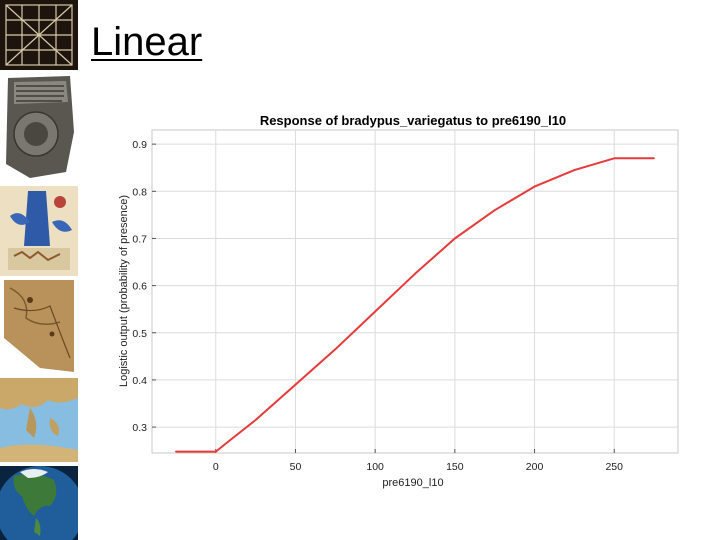 Image resolution: width=720 pixels, height=540 pixels. Describe the element at coordinates (455, 467) in the screenshot. I see `x-tick-label: 150` at that location.